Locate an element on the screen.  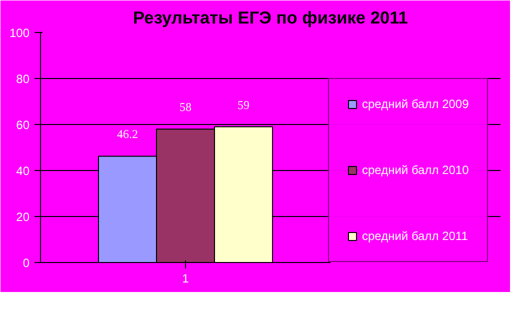
data-label: 59 is located at coordinates (244, 105).